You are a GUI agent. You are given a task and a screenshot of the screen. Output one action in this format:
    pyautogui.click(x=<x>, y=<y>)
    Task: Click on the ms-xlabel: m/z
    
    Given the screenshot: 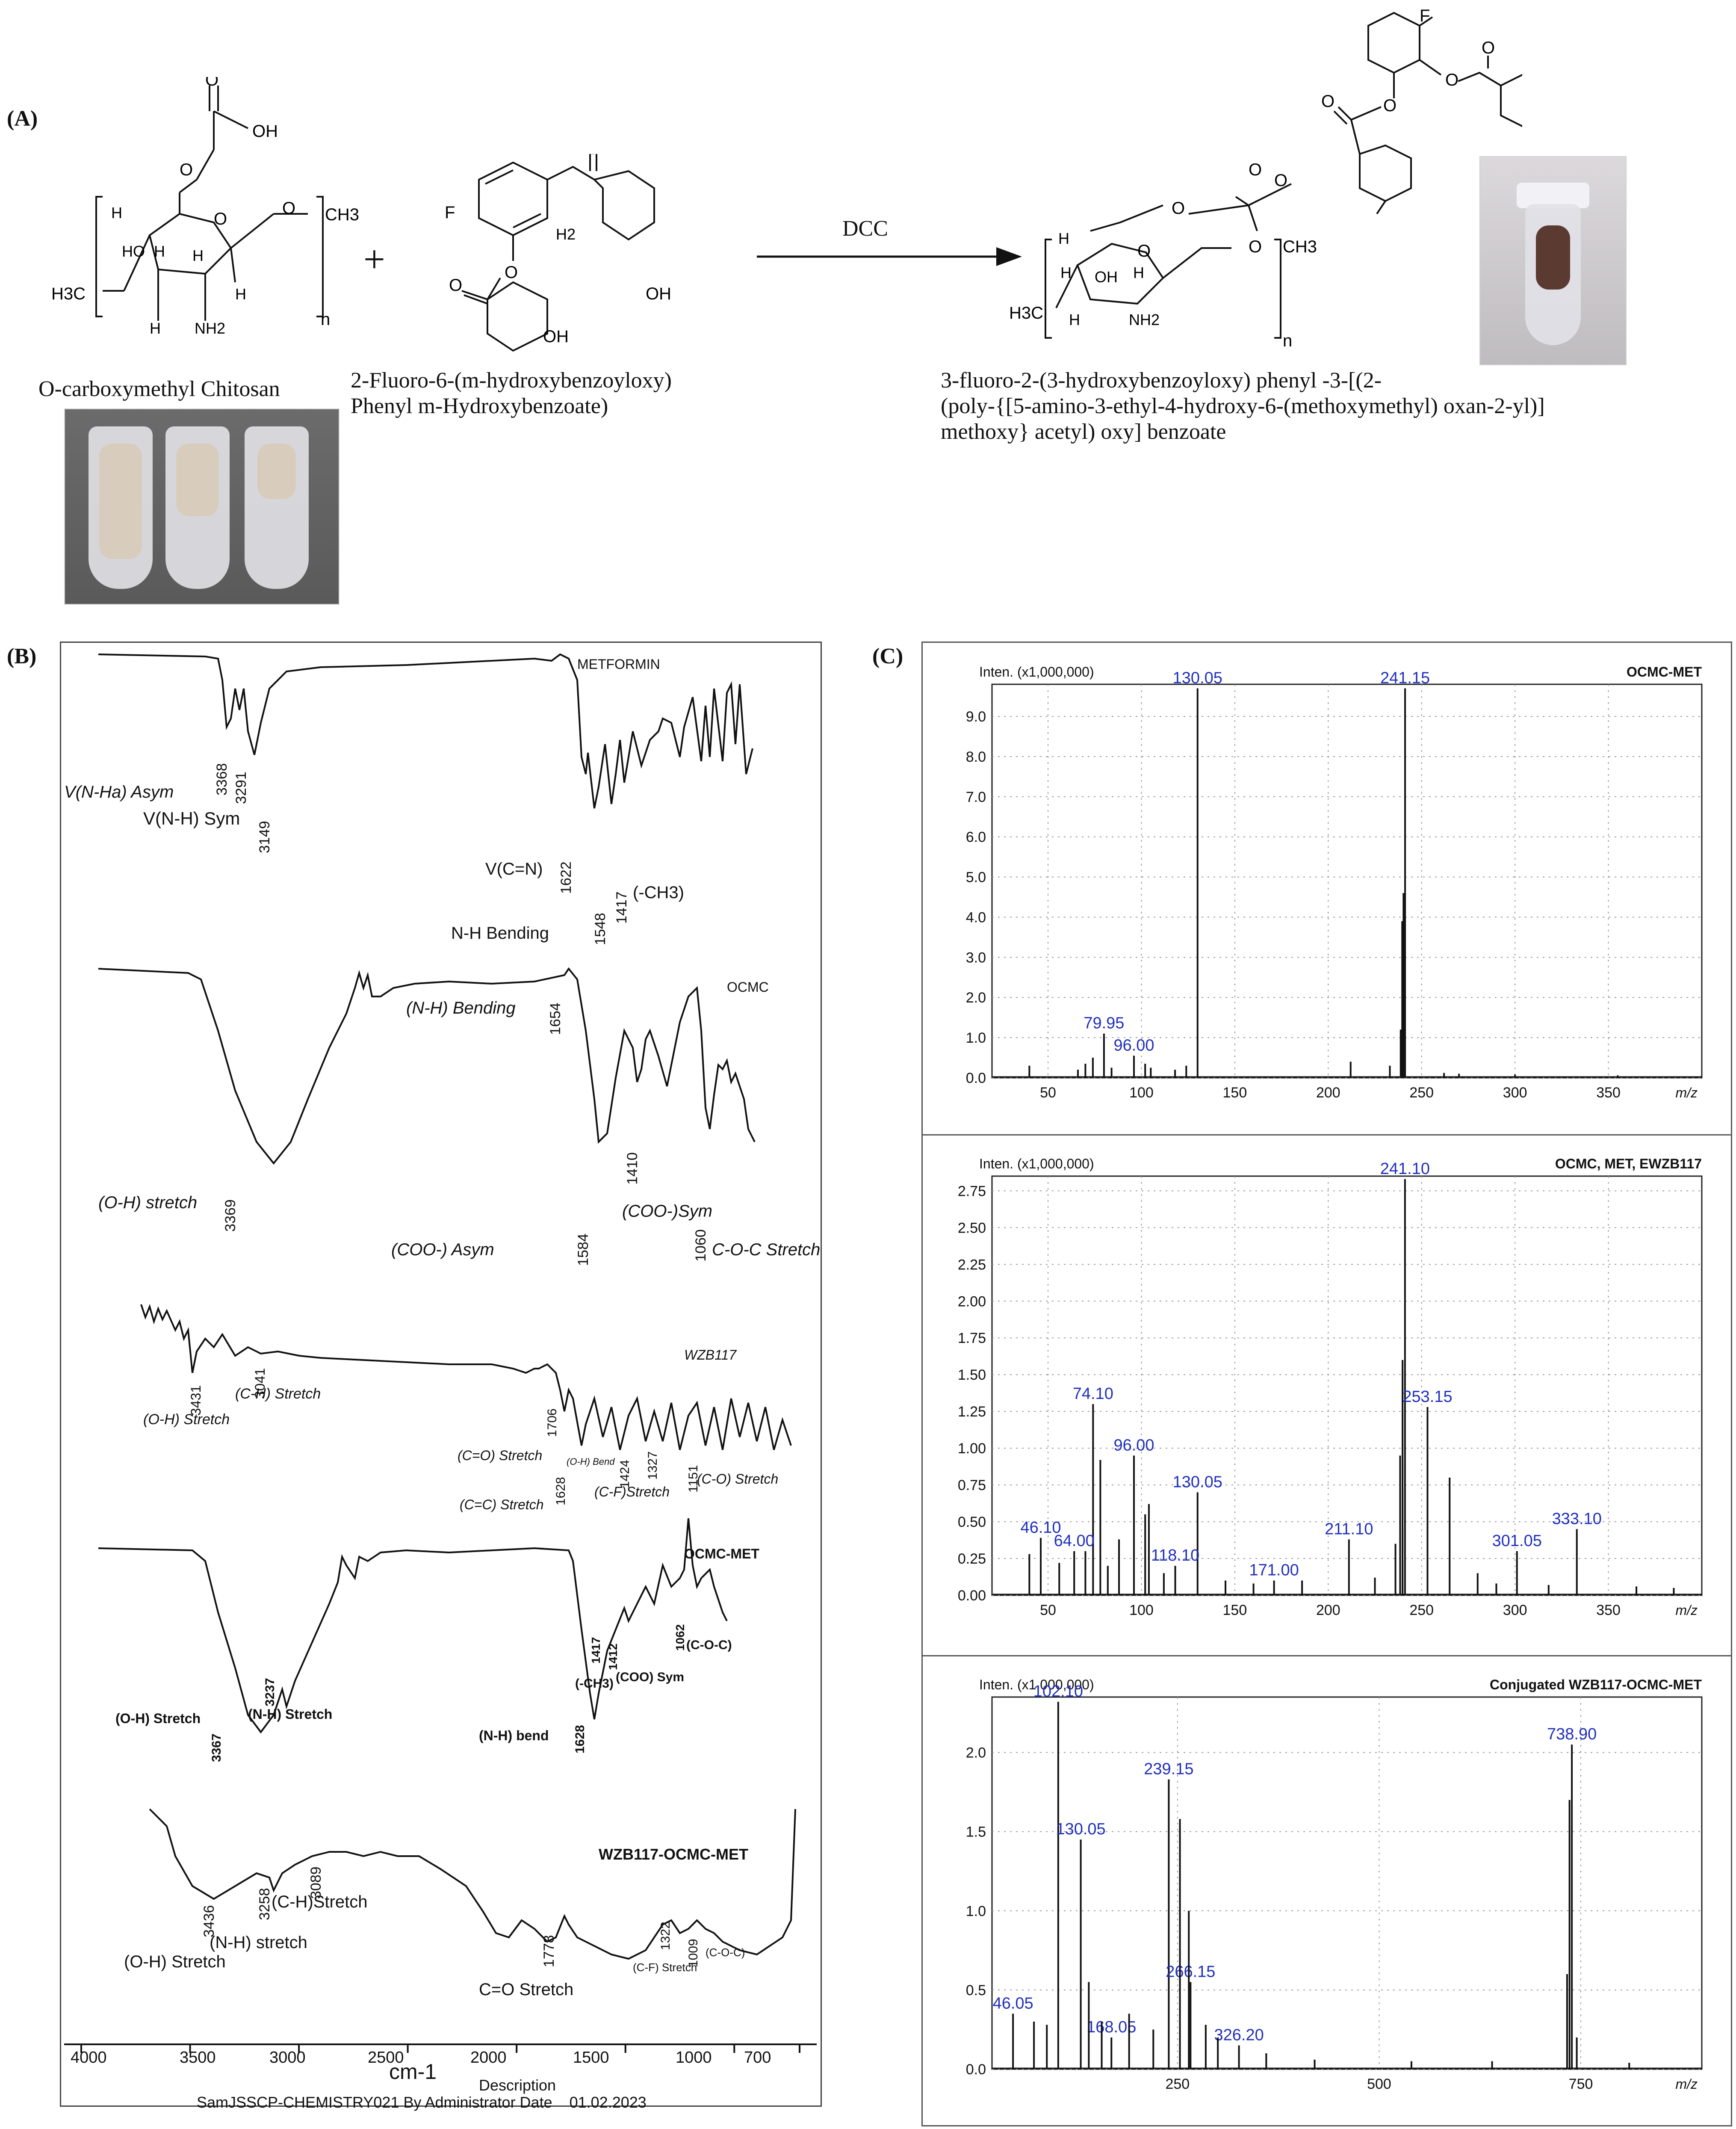 What is the action you would take?
    pyautogui.click(x=1686, y=2084)
    